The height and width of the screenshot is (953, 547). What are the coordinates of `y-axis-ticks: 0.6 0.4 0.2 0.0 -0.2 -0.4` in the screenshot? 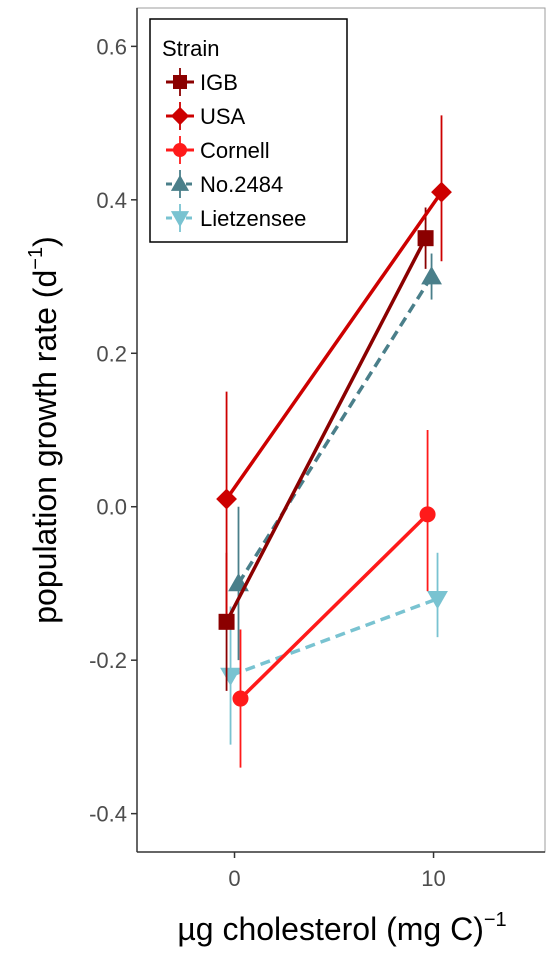 It's located at (113, 430).